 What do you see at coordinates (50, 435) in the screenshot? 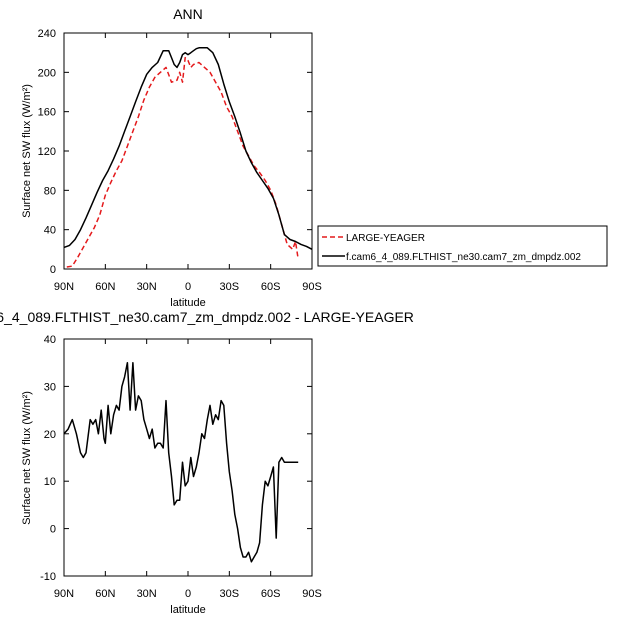
I see `y-tick-label: 20` at bounding box center [50, 435].